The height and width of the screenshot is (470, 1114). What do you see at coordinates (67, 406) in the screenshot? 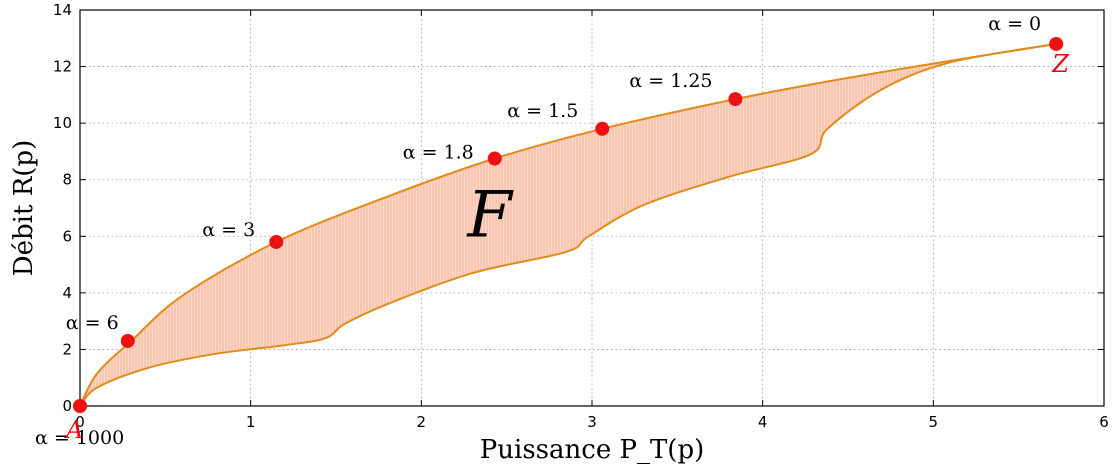
I see `y-tick-label: 0` at bounding box center [67, 406].